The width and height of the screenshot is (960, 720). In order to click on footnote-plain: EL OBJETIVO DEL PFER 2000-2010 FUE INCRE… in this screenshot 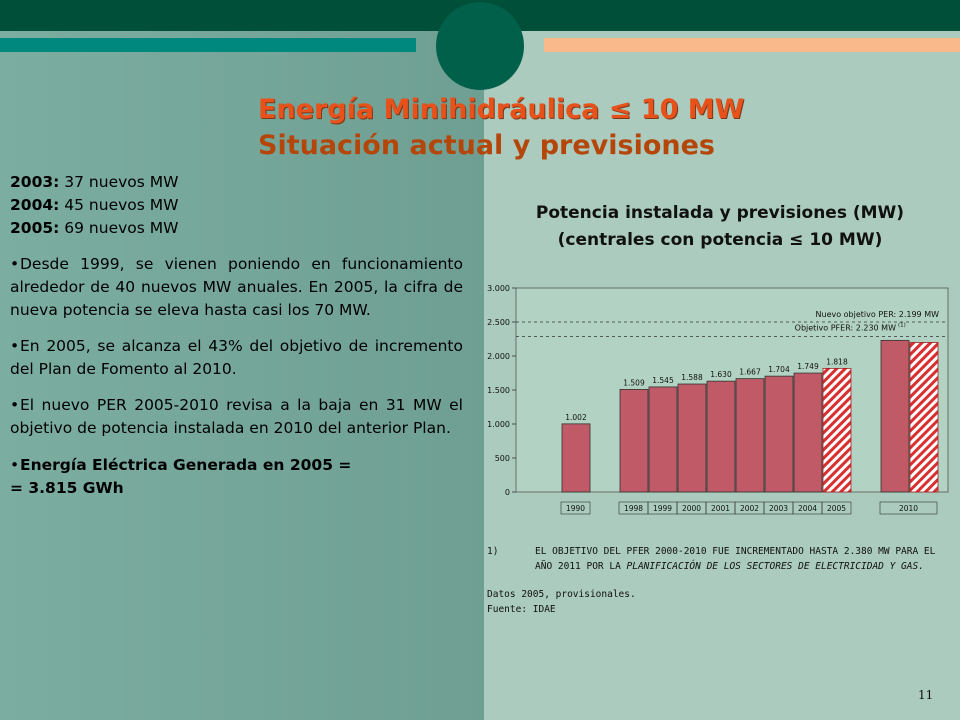, I will do `click(735, 559)`.